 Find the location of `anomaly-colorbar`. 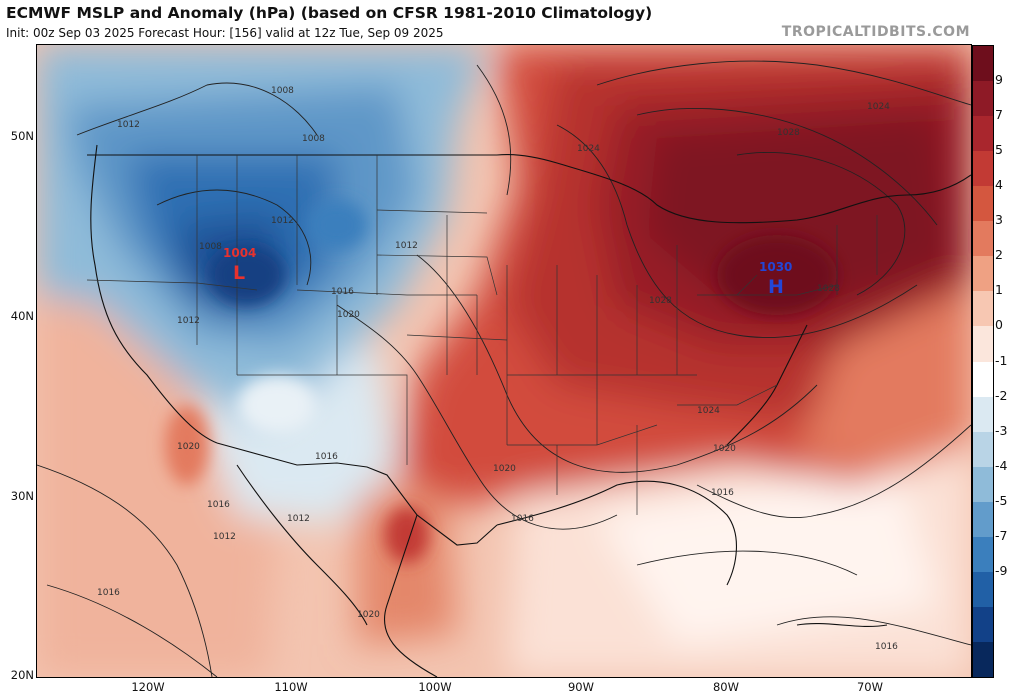

anomaly-colorbar is located at coordinates (983, 361).